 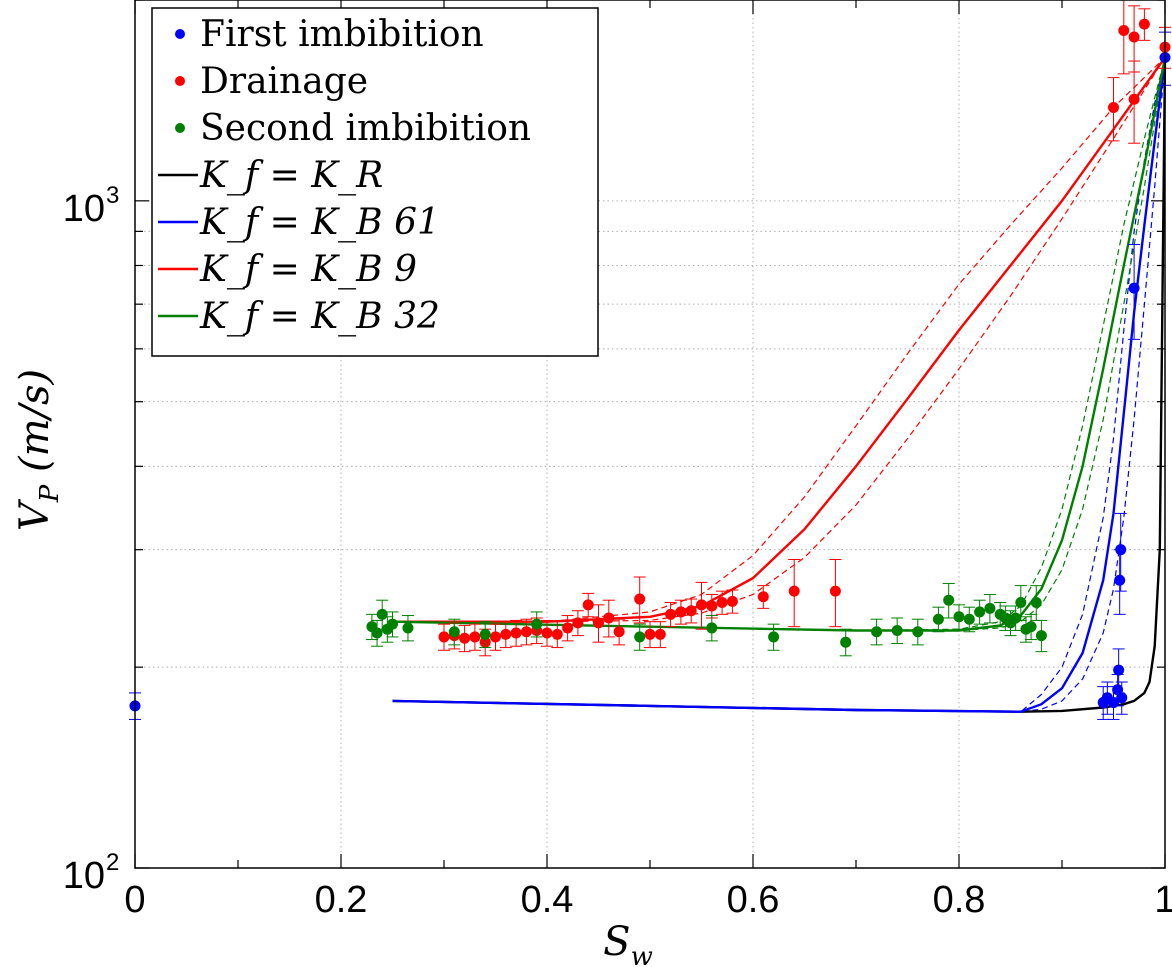 I want to click on x-tick-label: 0.6, so click(x=753, y=900).